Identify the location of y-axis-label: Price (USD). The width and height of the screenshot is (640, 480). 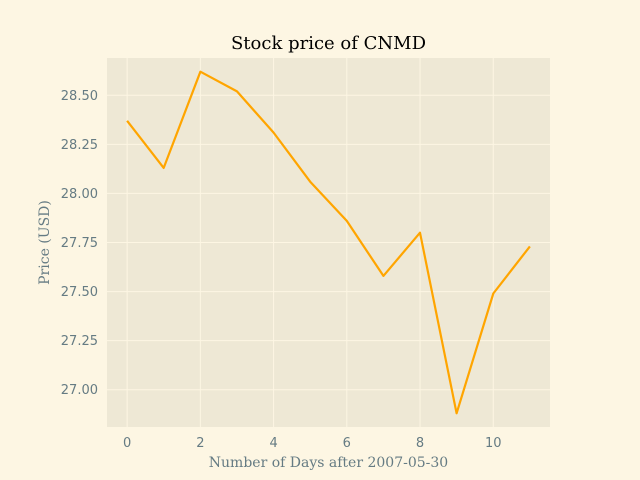
(45, 242).